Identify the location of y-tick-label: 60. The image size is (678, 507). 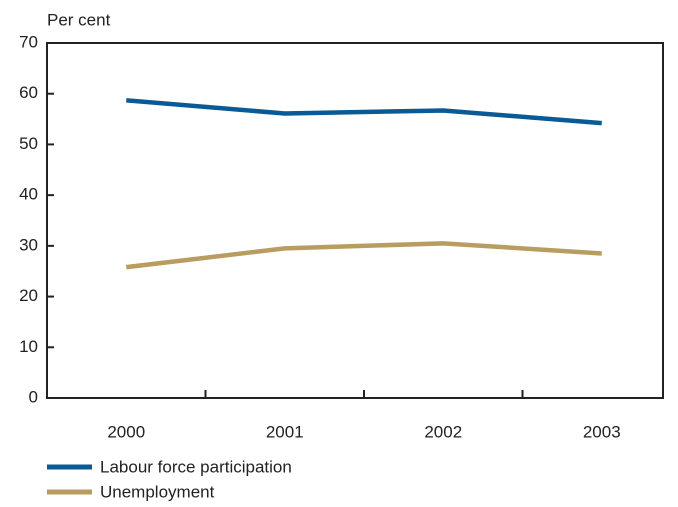
(28, 92).